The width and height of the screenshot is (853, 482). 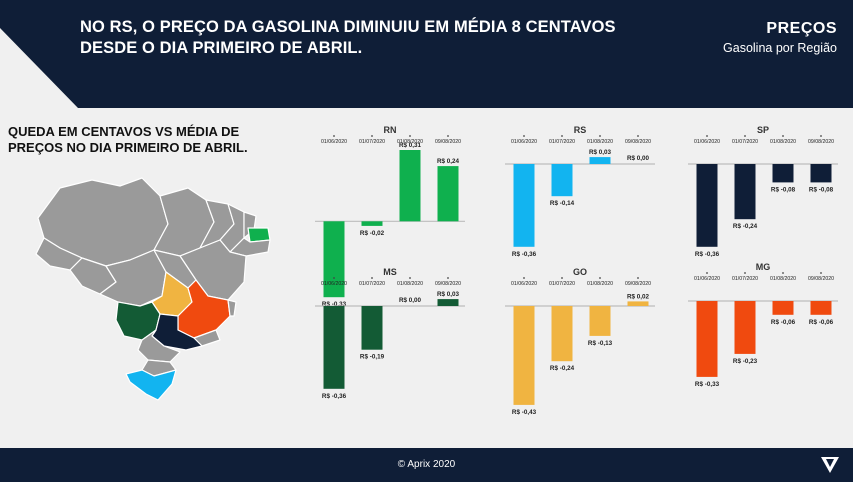 What do you see at coordinates (745, 361) in the screenshot?
I see `chart-data-label: R$ -0,23` at bounding box center [745, 361].